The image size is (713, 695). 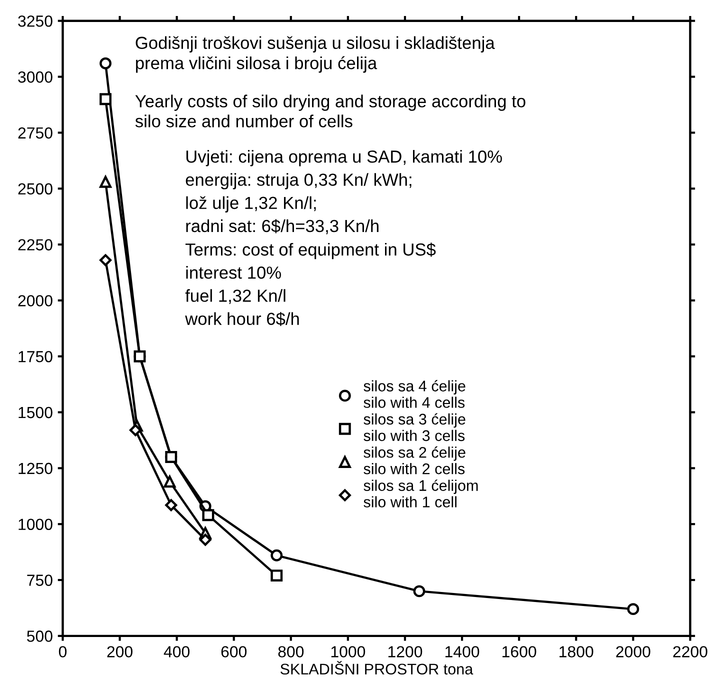 What do you see at coordinates (35, 133) in the screenshot?
I see `y-tick-label: 2750` at bounding box center [35, 133].